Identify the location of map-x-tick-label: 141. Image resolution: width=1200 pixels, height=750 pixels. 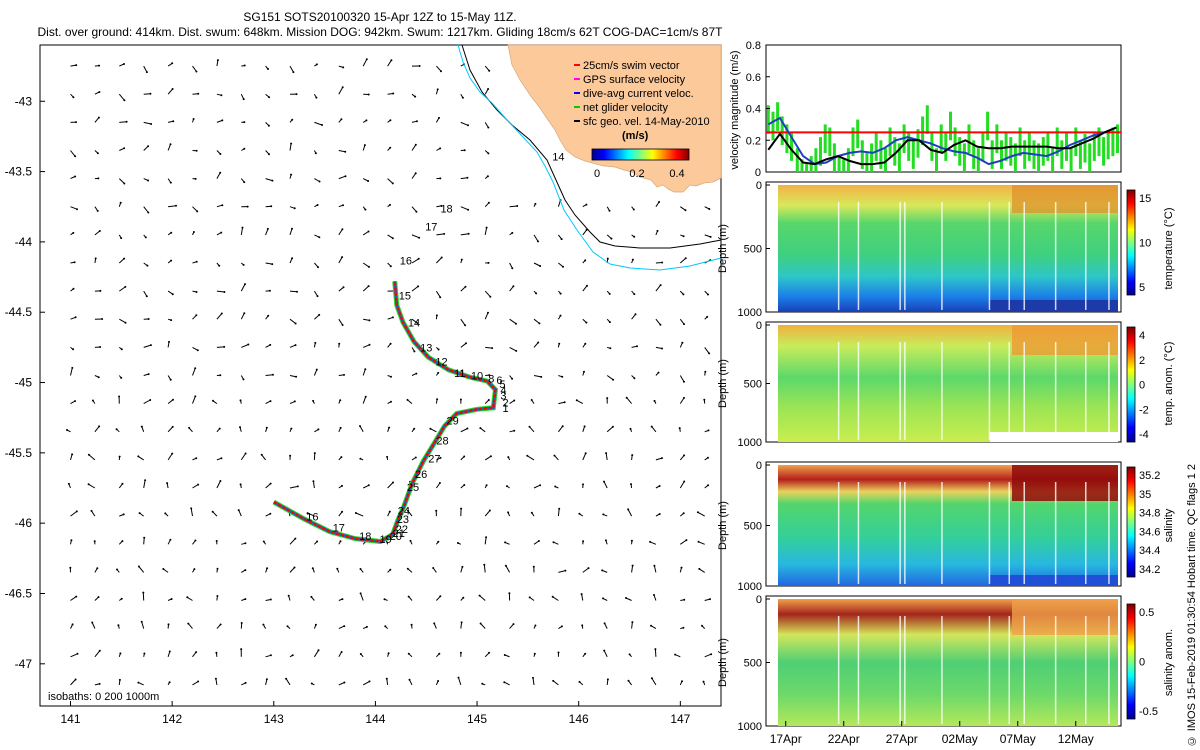
(70, 719).